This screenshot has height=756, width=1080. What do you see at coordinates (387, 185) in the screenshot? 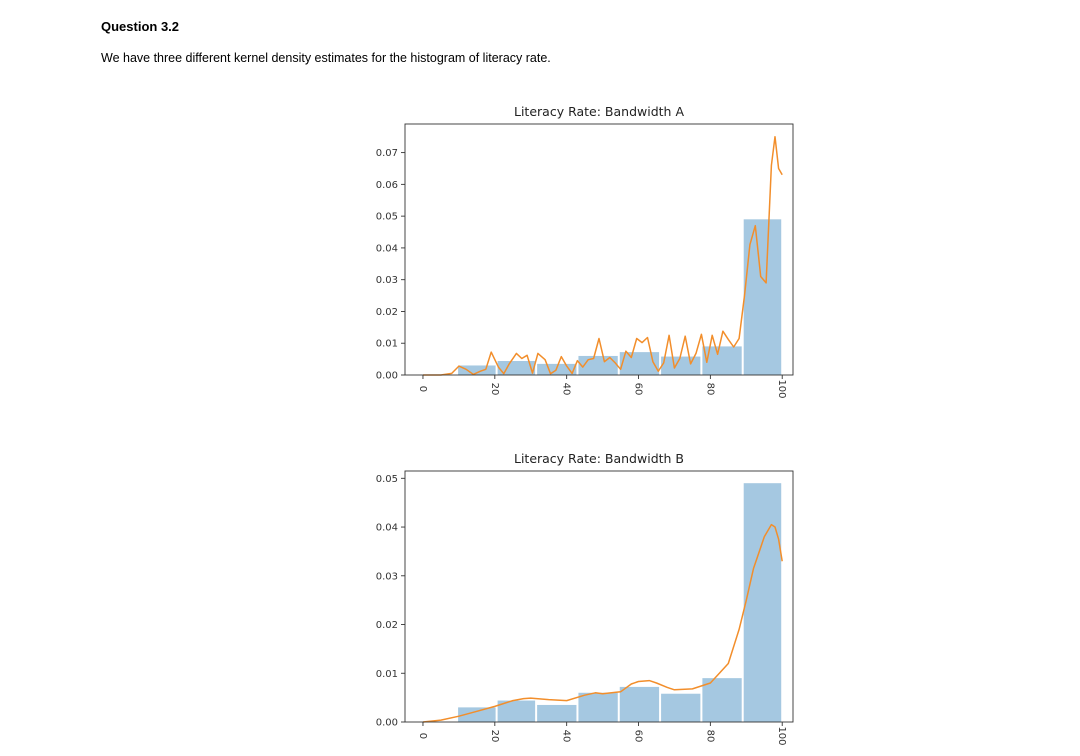
I see `y-tick-label: 0.06` at bounding box center [387, 185].